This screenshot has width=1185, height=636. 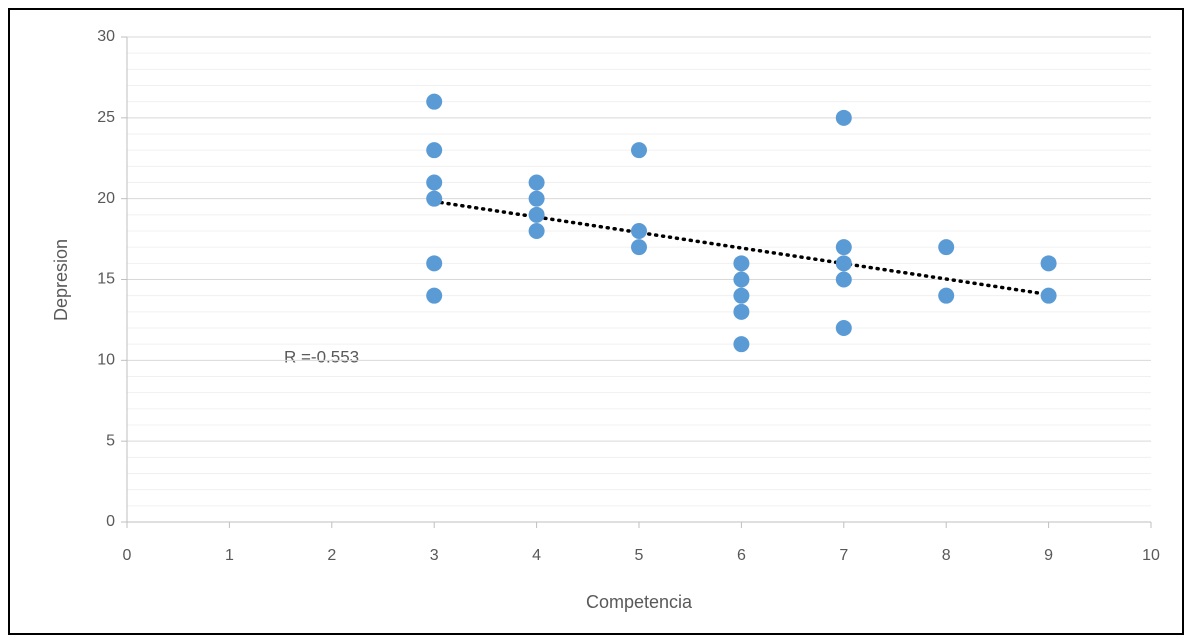 What do you see at coordinates (106, 360) in the screenshot?
I see `y-tick-label: 10` at bounding box center [106, 360].